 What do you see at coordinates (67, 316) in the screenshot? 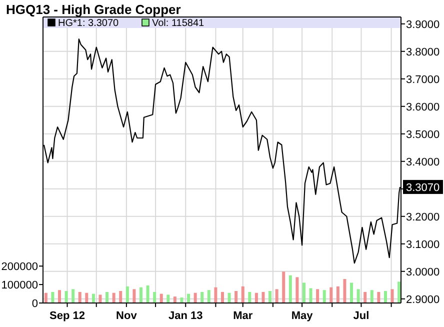
I see `x-tick-label: Sep 12` at bounding box center [67, 316].